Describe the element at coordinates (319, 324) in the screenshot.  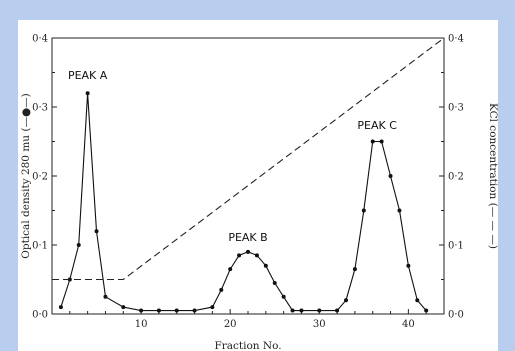
I see `x-tick-label: 30` at that location.